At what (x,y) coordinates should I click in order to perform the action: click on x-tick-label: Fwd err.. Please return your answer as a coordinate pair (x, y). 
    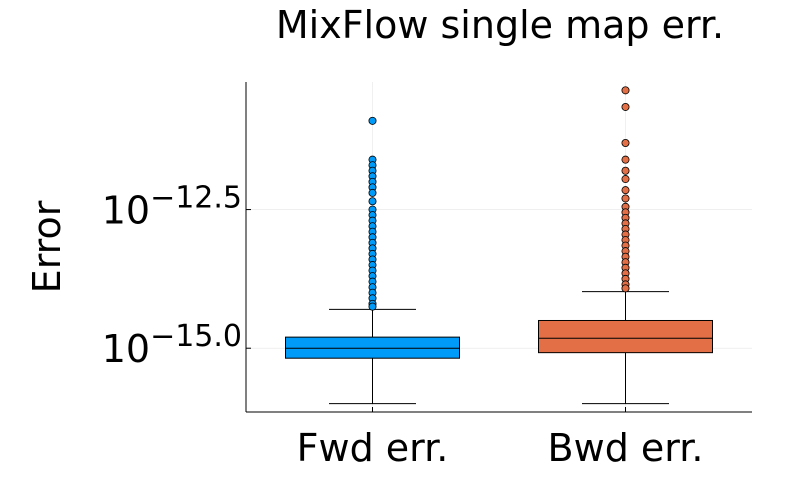
    Looking at the image, I should click on (373, 448).